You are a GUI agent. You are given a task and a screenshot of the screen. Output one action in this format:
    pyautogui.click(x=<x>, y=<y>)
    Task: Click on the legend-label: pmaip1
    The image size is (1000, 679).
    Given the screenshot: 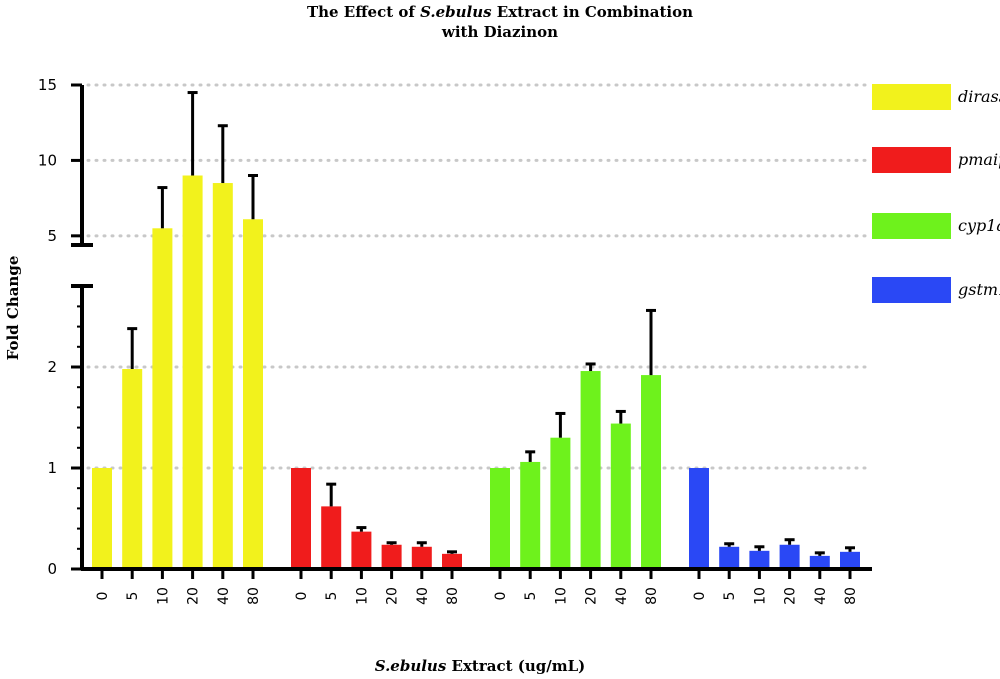 What is the action you would take?
    pyautogui.click(x=979, y=159)
    